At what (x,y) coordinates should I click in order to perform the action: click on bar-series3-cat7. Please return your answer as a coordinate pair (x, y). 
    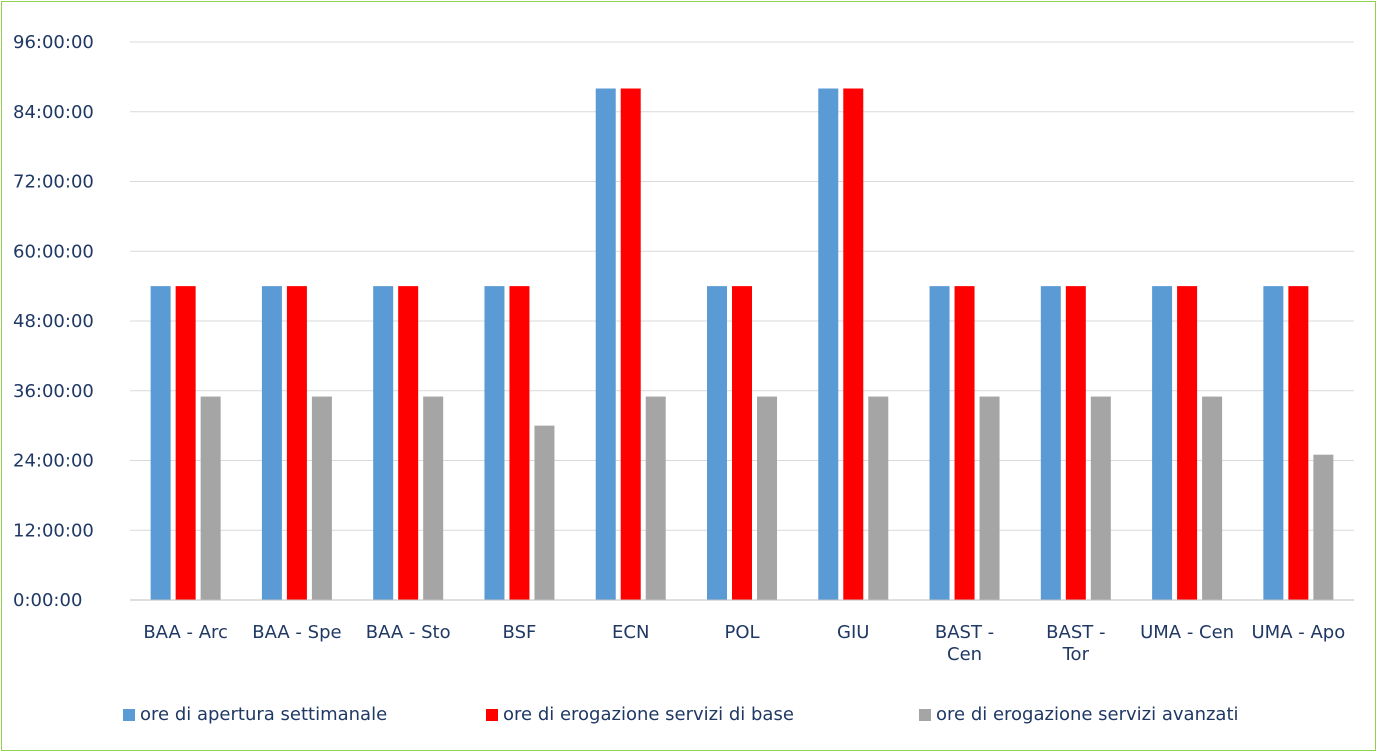
    Looking at the image, I should click on (878, 498).